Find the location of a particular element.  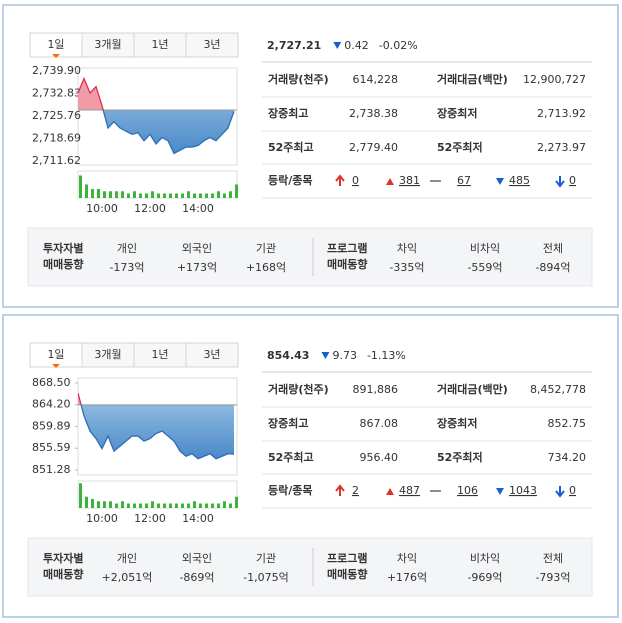

stat-value: 852.75 is located at coordinates (567, 423).